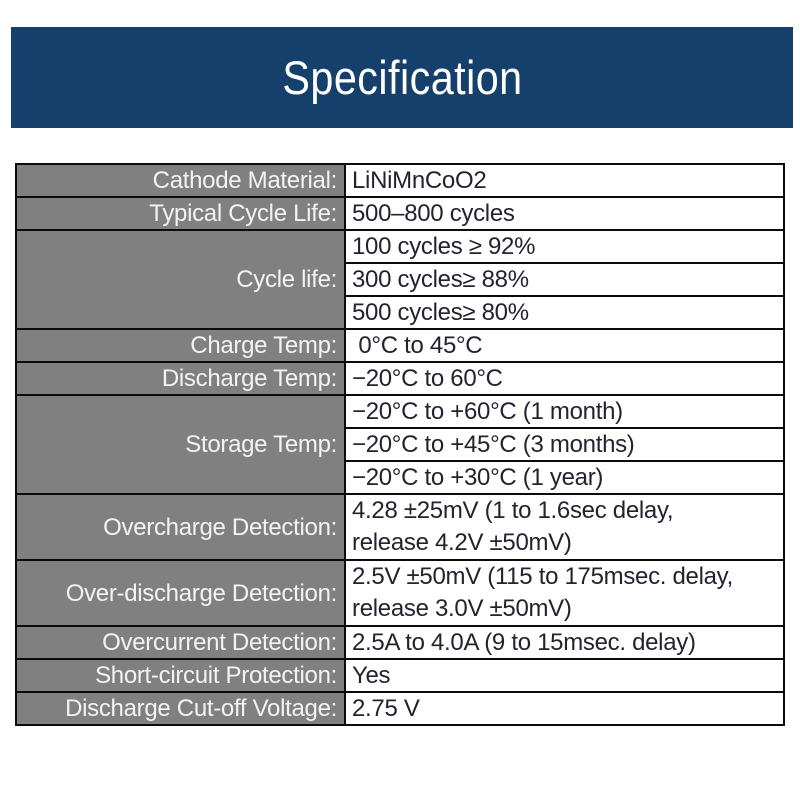 The width and height of the screenshot is (800, 800). I want to click on table-row: Typical Cycle Life: 500–800 cycles, so click(400, 213).